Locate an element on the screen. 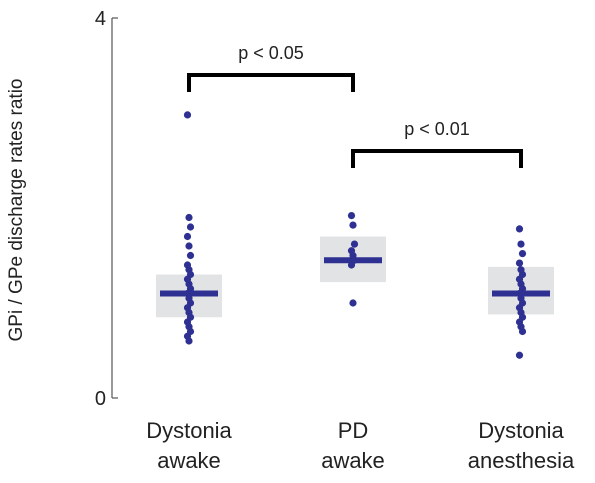  y-axis: 04 is located at coordinates (106, 209).